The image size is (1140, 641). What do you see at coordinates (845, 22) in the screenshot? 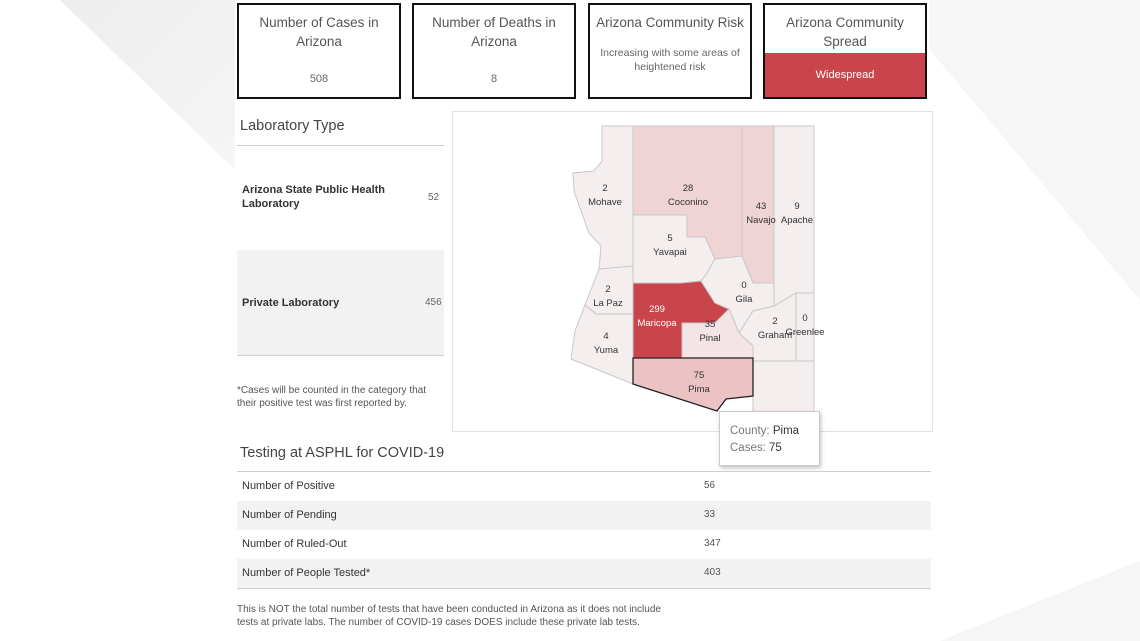
I see `spread-title: Arizona Community` at bounding box center [845, 22].